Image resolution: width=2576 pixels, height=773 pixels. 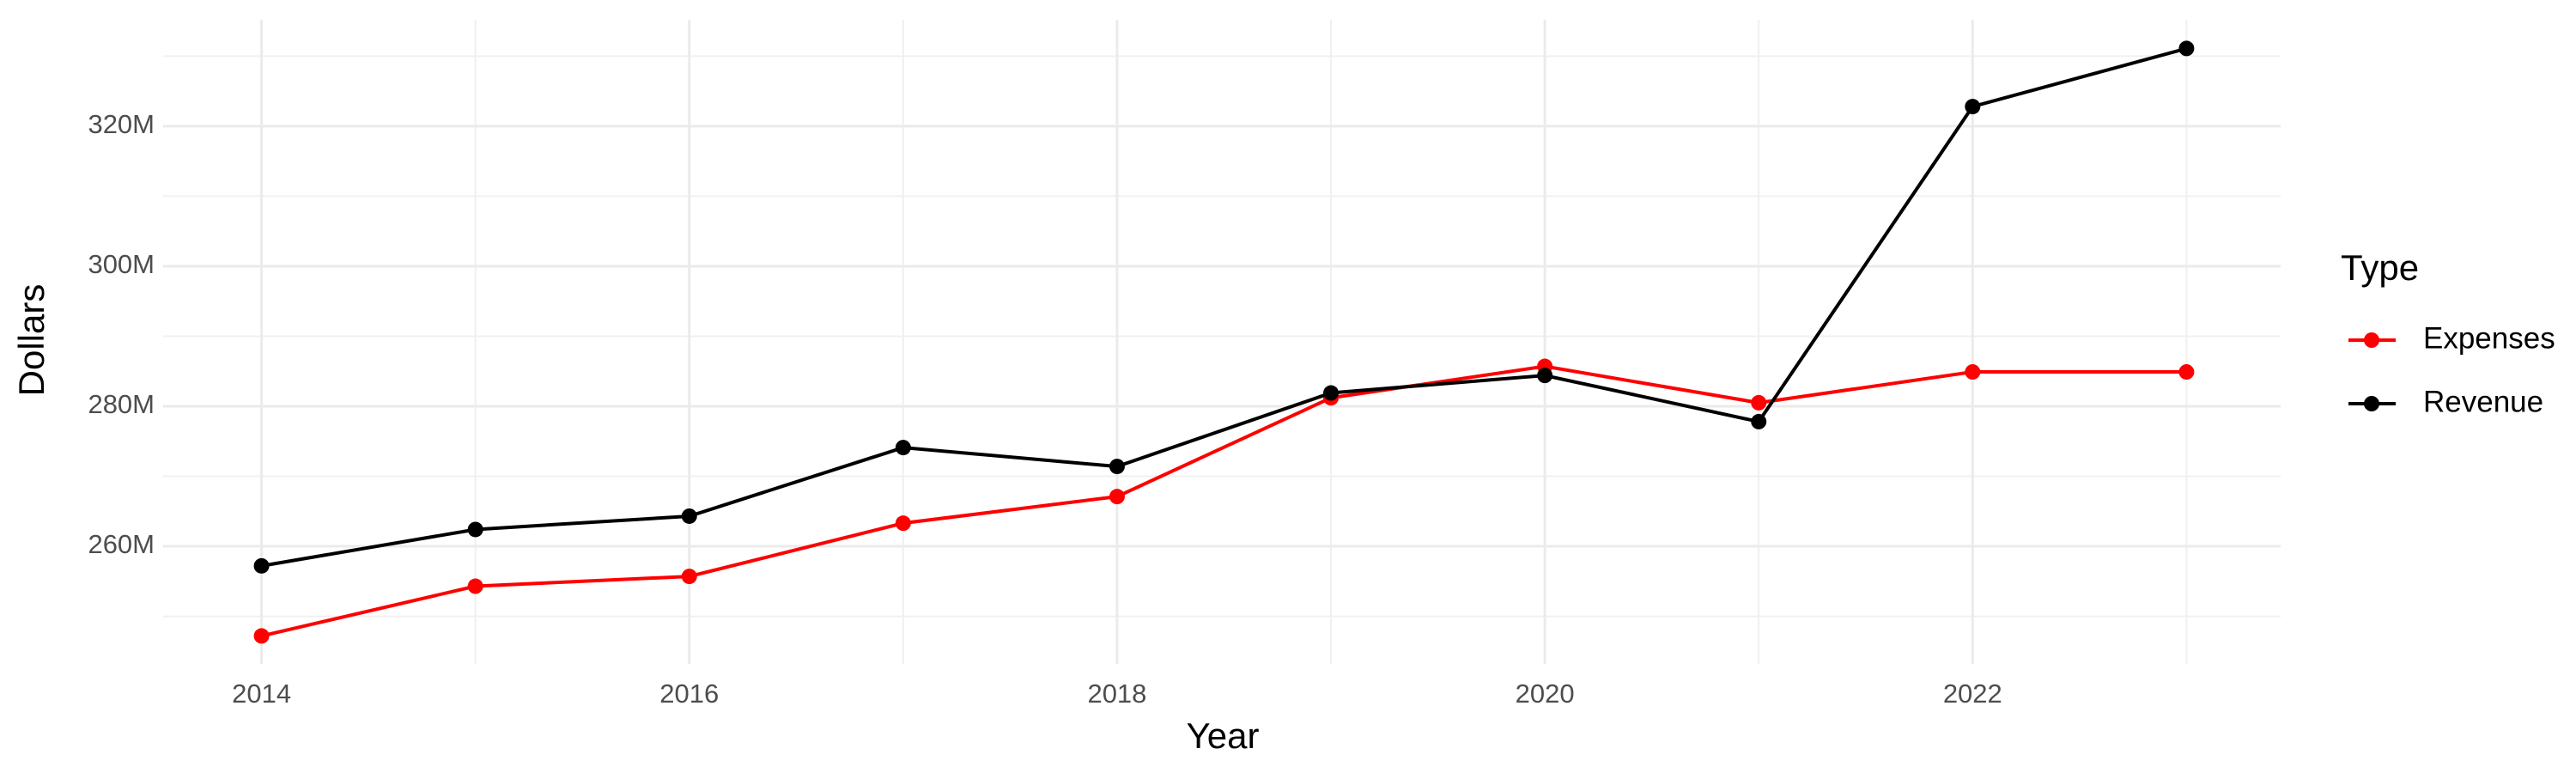 I want to click on legend-title: Type, so click(x=2380, y=267).